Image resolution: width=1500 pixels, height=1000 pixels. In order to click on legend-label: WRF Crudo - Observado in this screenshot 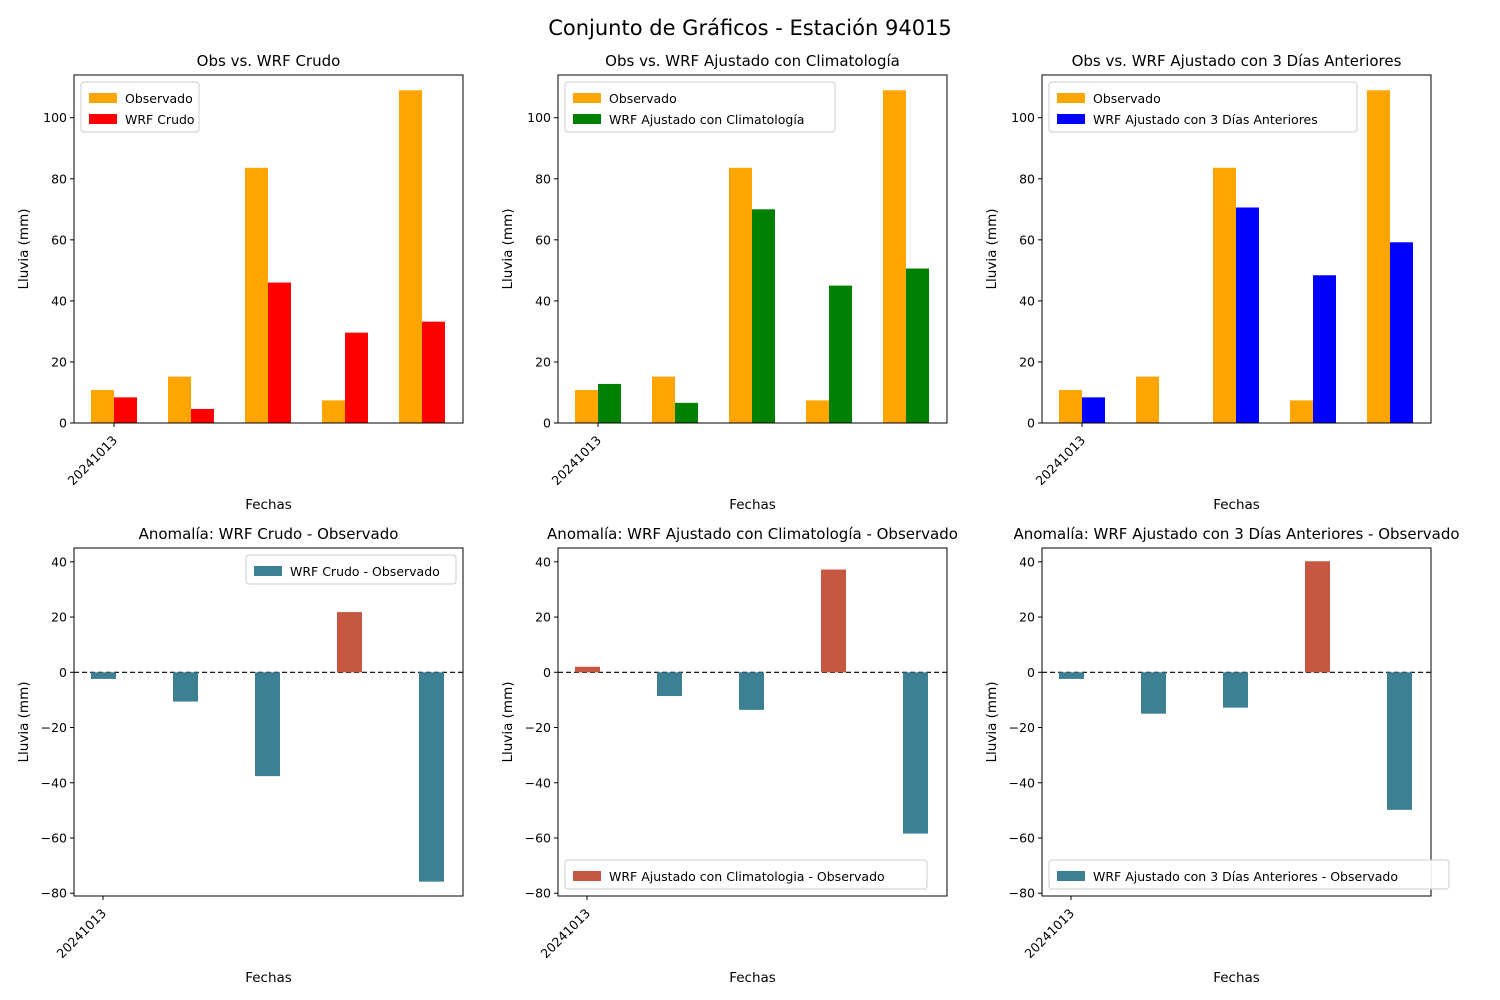, I will do `click(365, 571)`.